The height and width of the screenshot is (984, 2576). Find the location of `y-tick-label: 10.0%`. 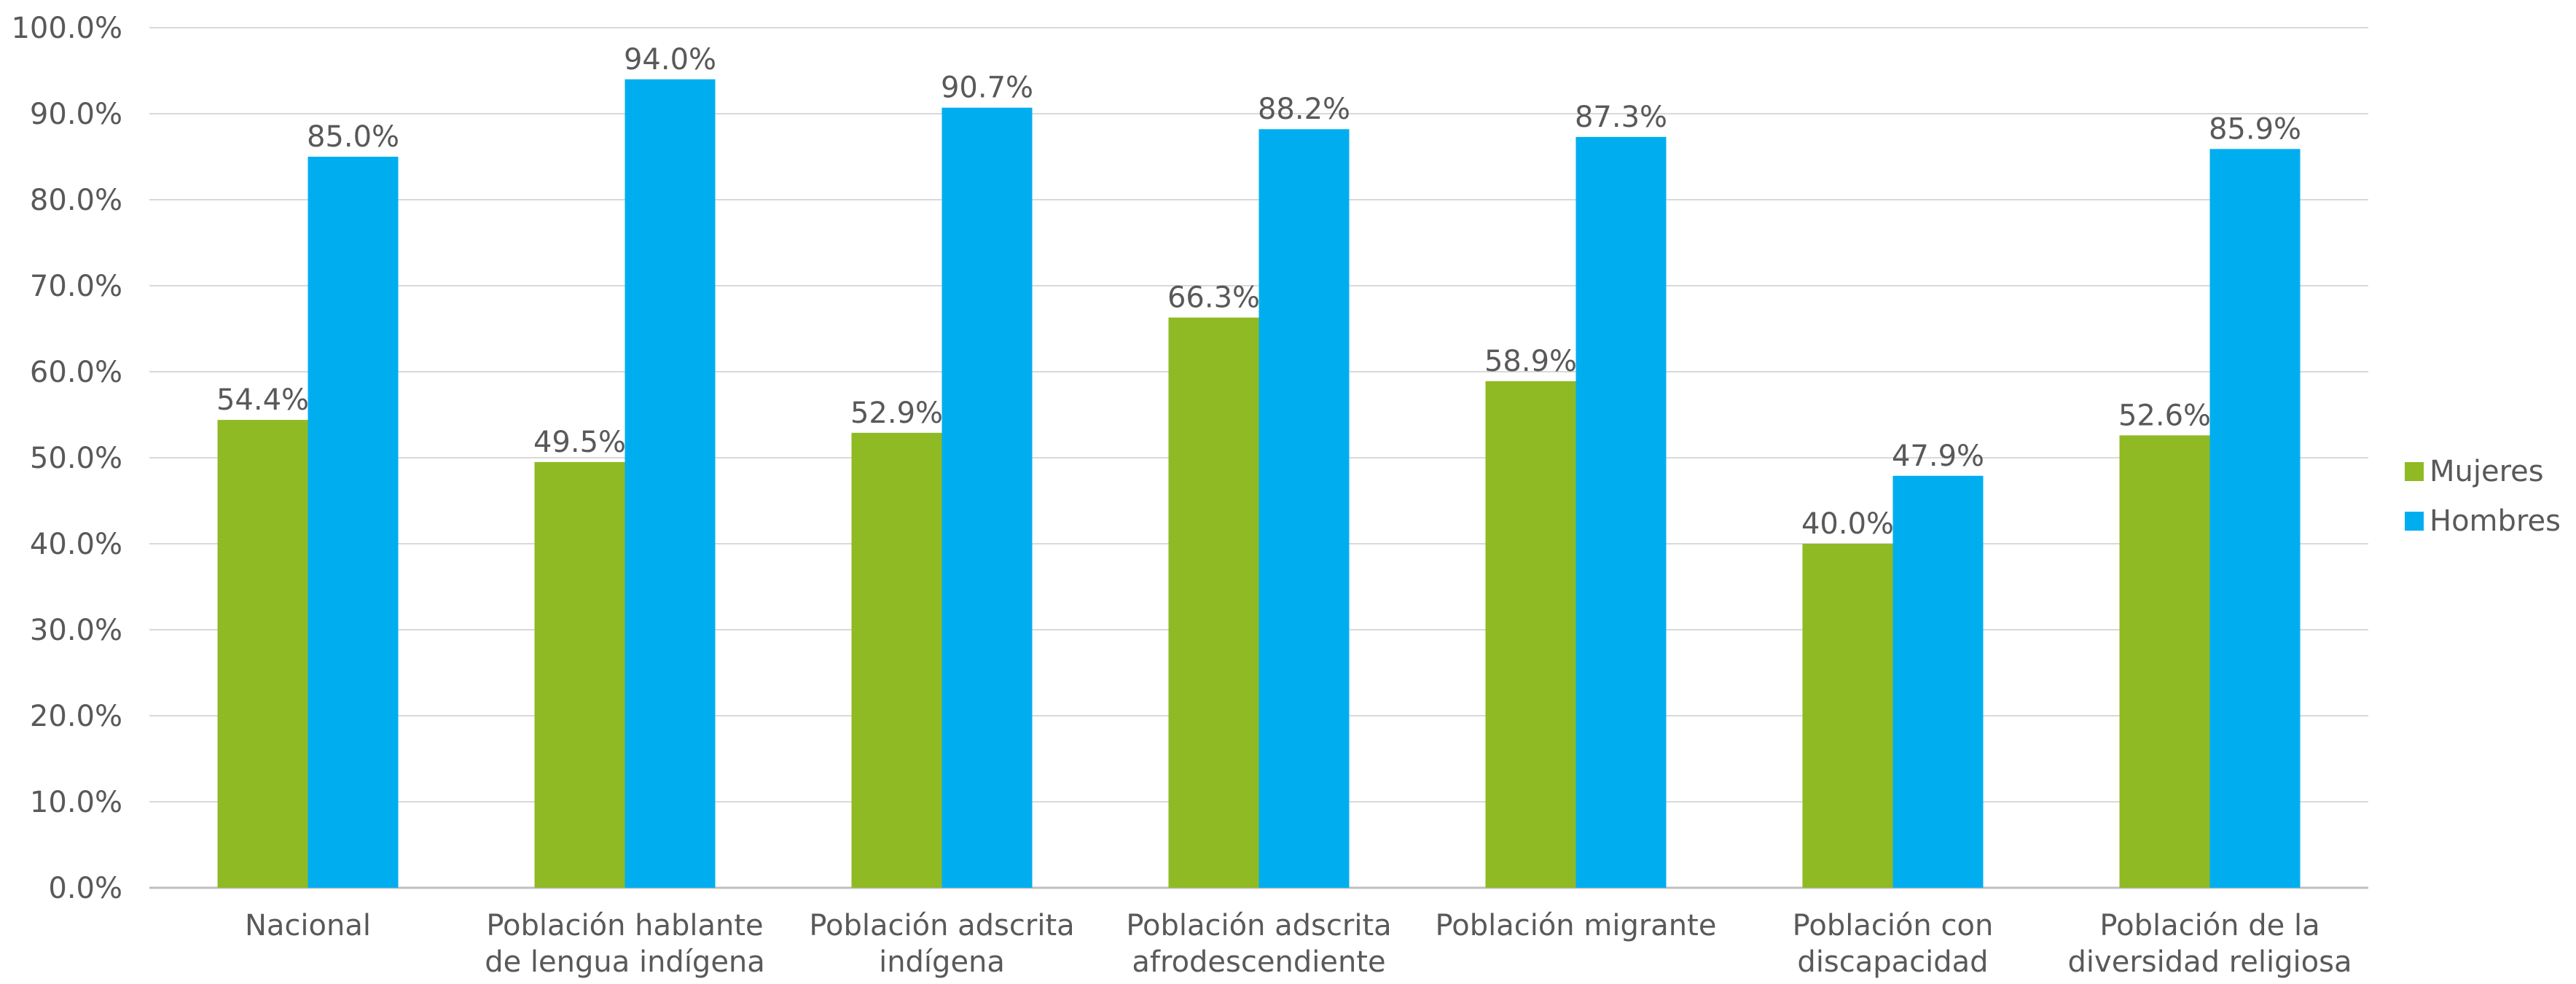

y-tick-label: 10.0% is located at coordinates (76, 803).